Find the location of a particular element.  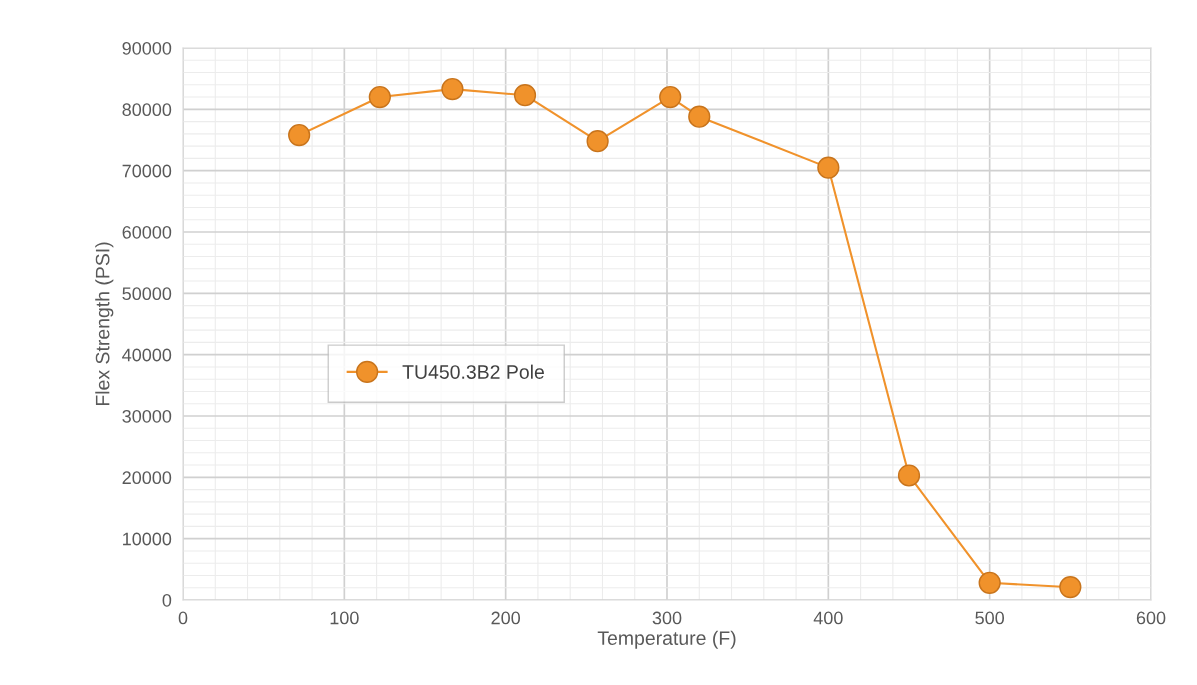

x-tick-label: 0 is located at coordinates (183, 618).